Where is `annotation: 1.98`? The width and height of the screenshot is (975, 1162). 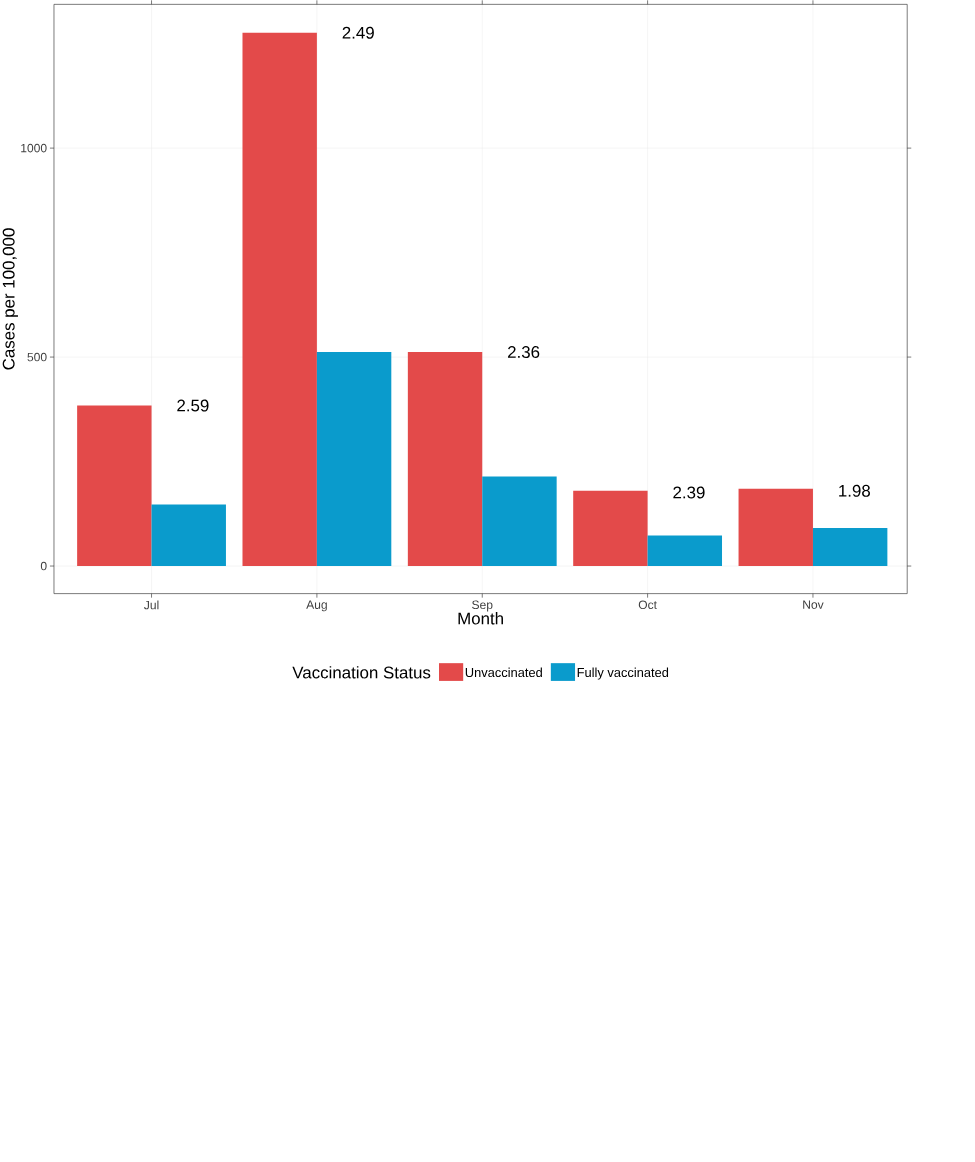
annotation: 1.98 is located at coordinates (855, 490).